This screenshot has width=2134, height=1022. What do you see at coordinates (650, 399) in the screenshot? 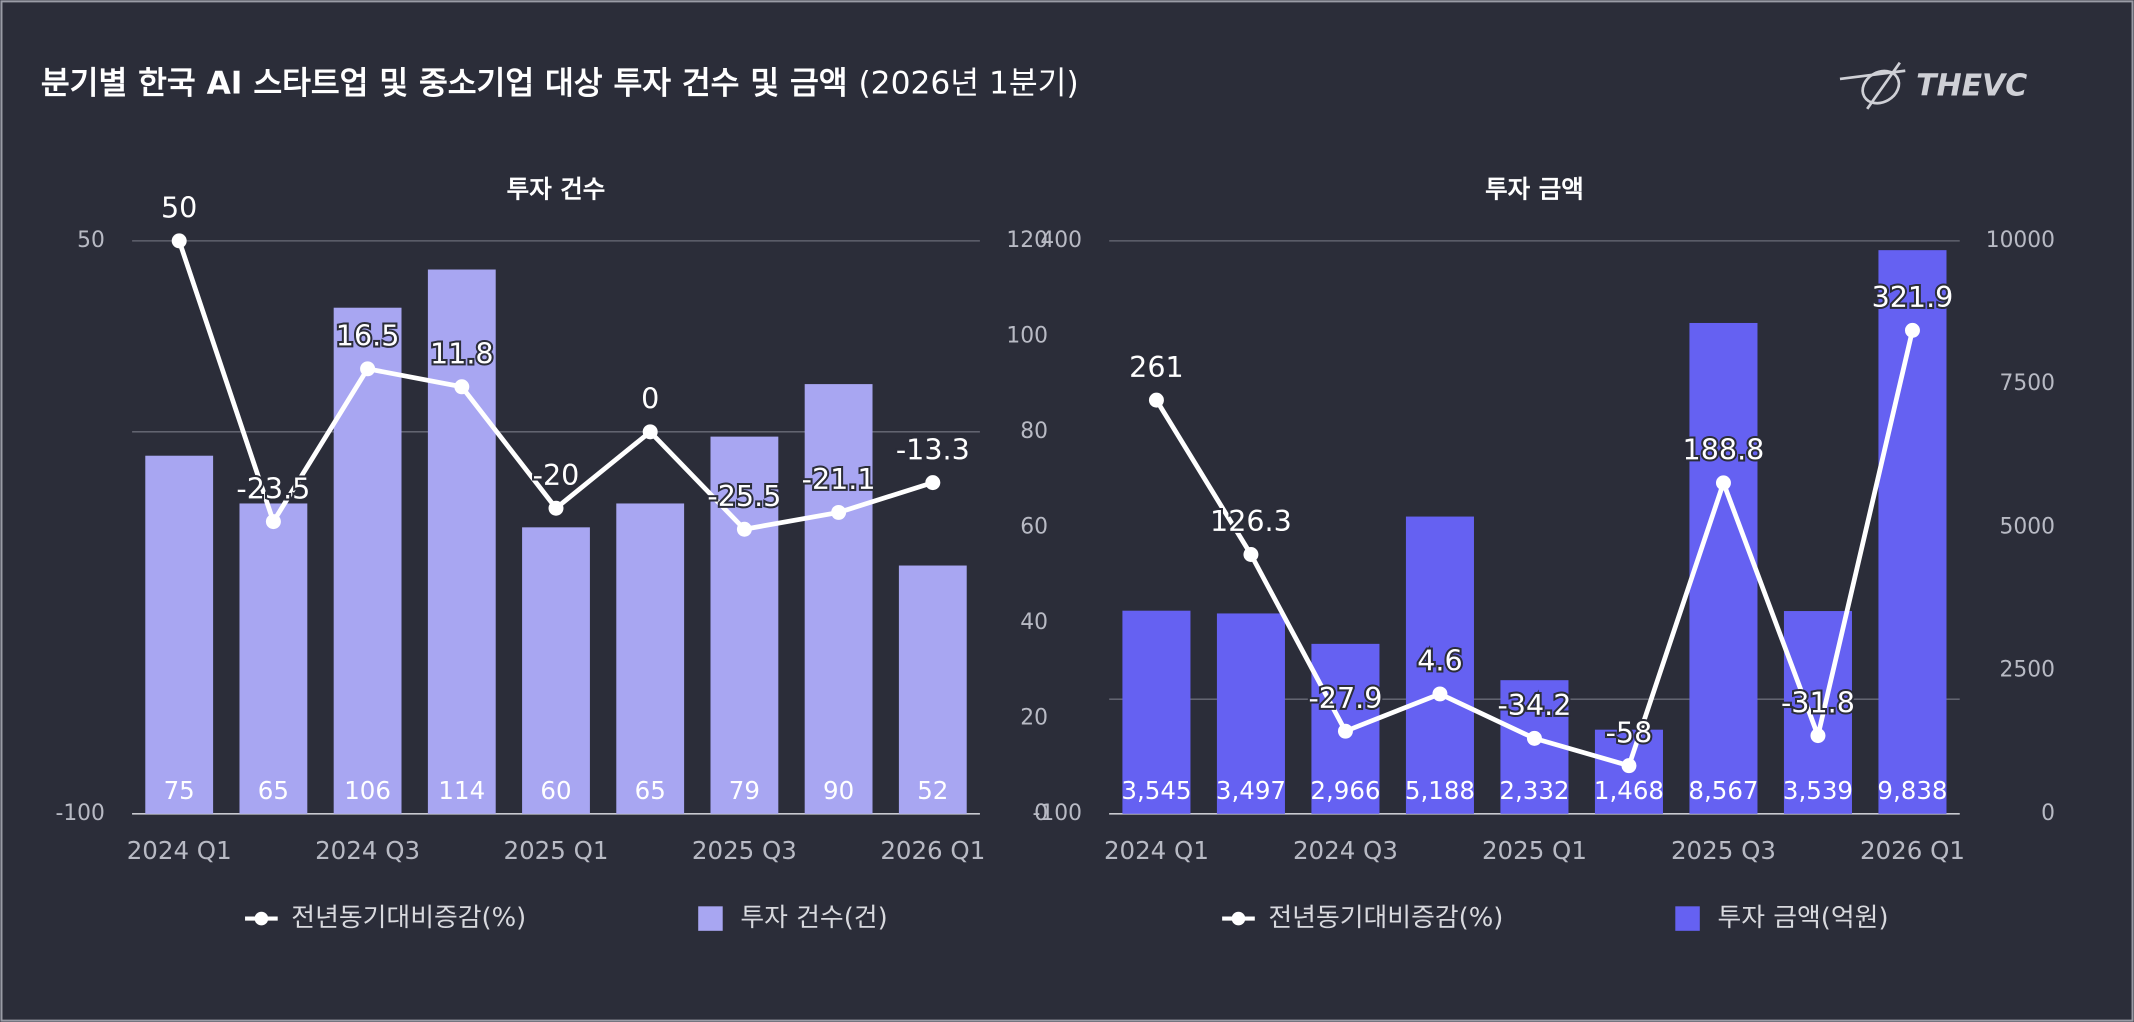
I see `point-label: 0` at bounding box center [650, 399].